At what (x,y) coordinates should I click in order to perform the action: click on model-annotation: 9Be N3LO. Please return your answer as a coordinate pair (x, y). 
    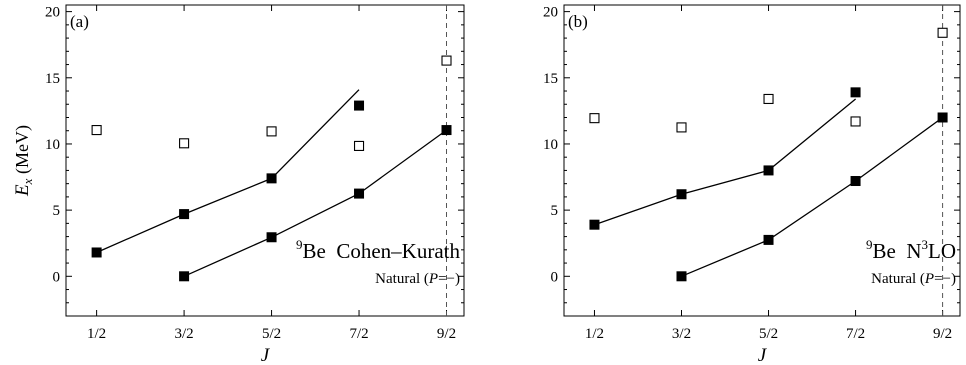
    Looking at the image, I should click on (911, 250).